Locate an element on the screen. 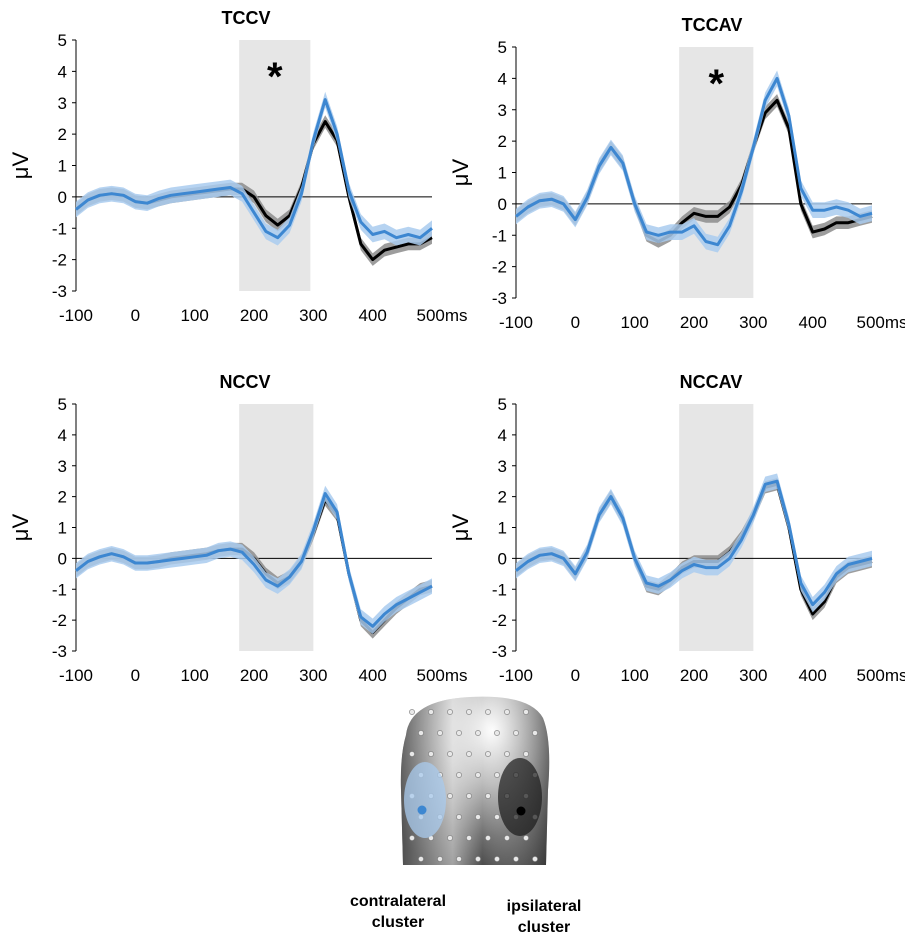 This screenshot has width=905, height=942. ipsilateral-cluster-dot is located at coordinates (521, 811).